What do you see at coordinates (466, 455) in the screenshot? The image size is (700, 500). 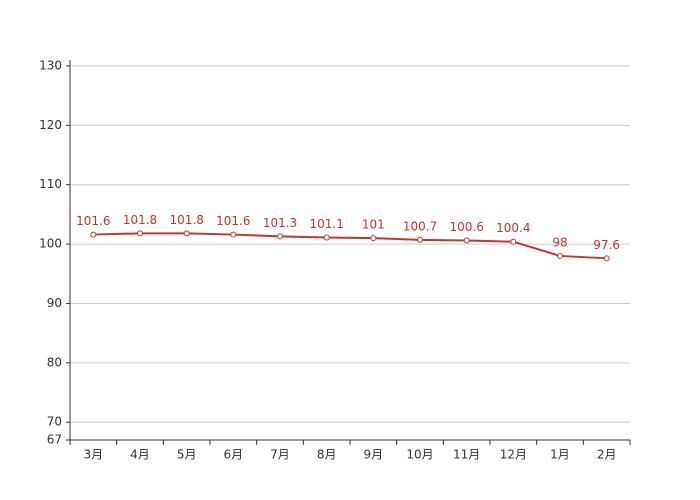 I see `x-tick-label: 11月` at bounding box center [466, 455].